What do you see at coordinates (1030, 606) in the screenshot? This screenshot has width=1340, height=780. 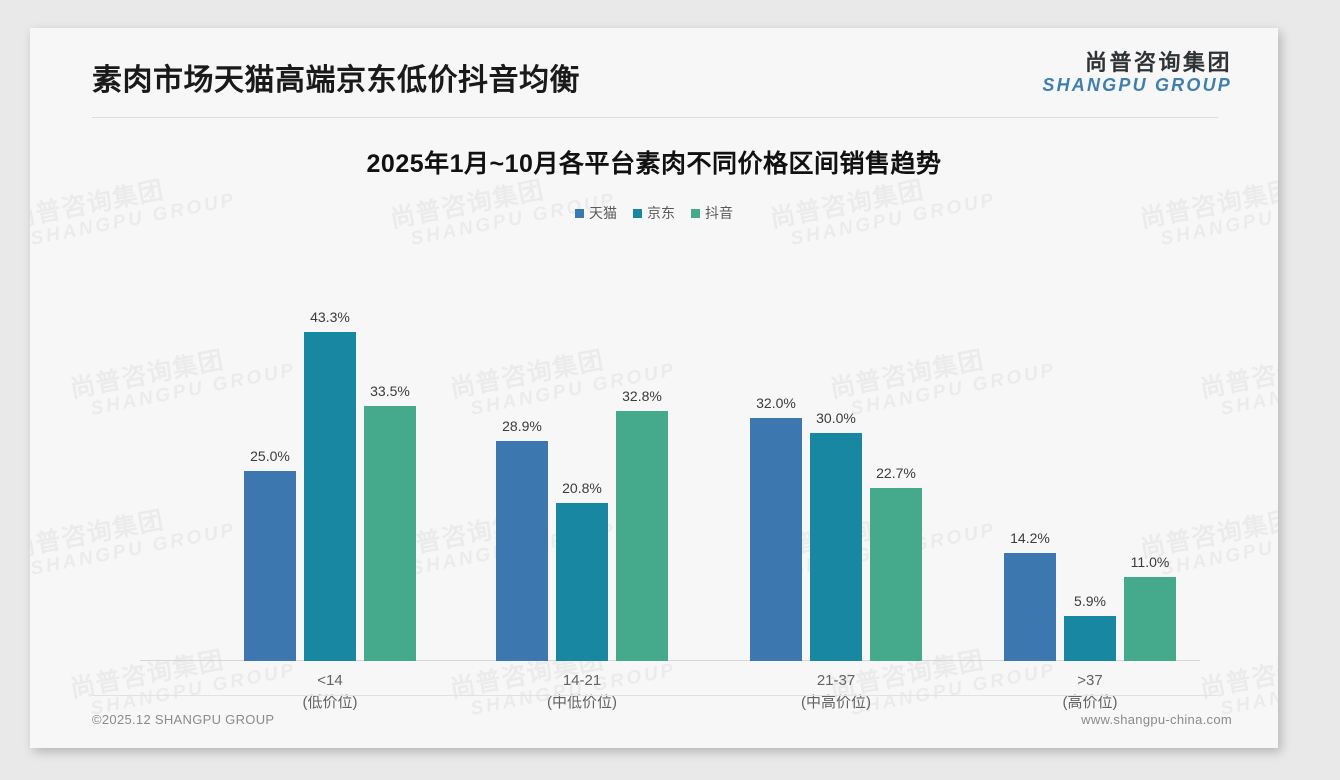 I see `bar-天猫->37` at bounding box center [1030, 606].